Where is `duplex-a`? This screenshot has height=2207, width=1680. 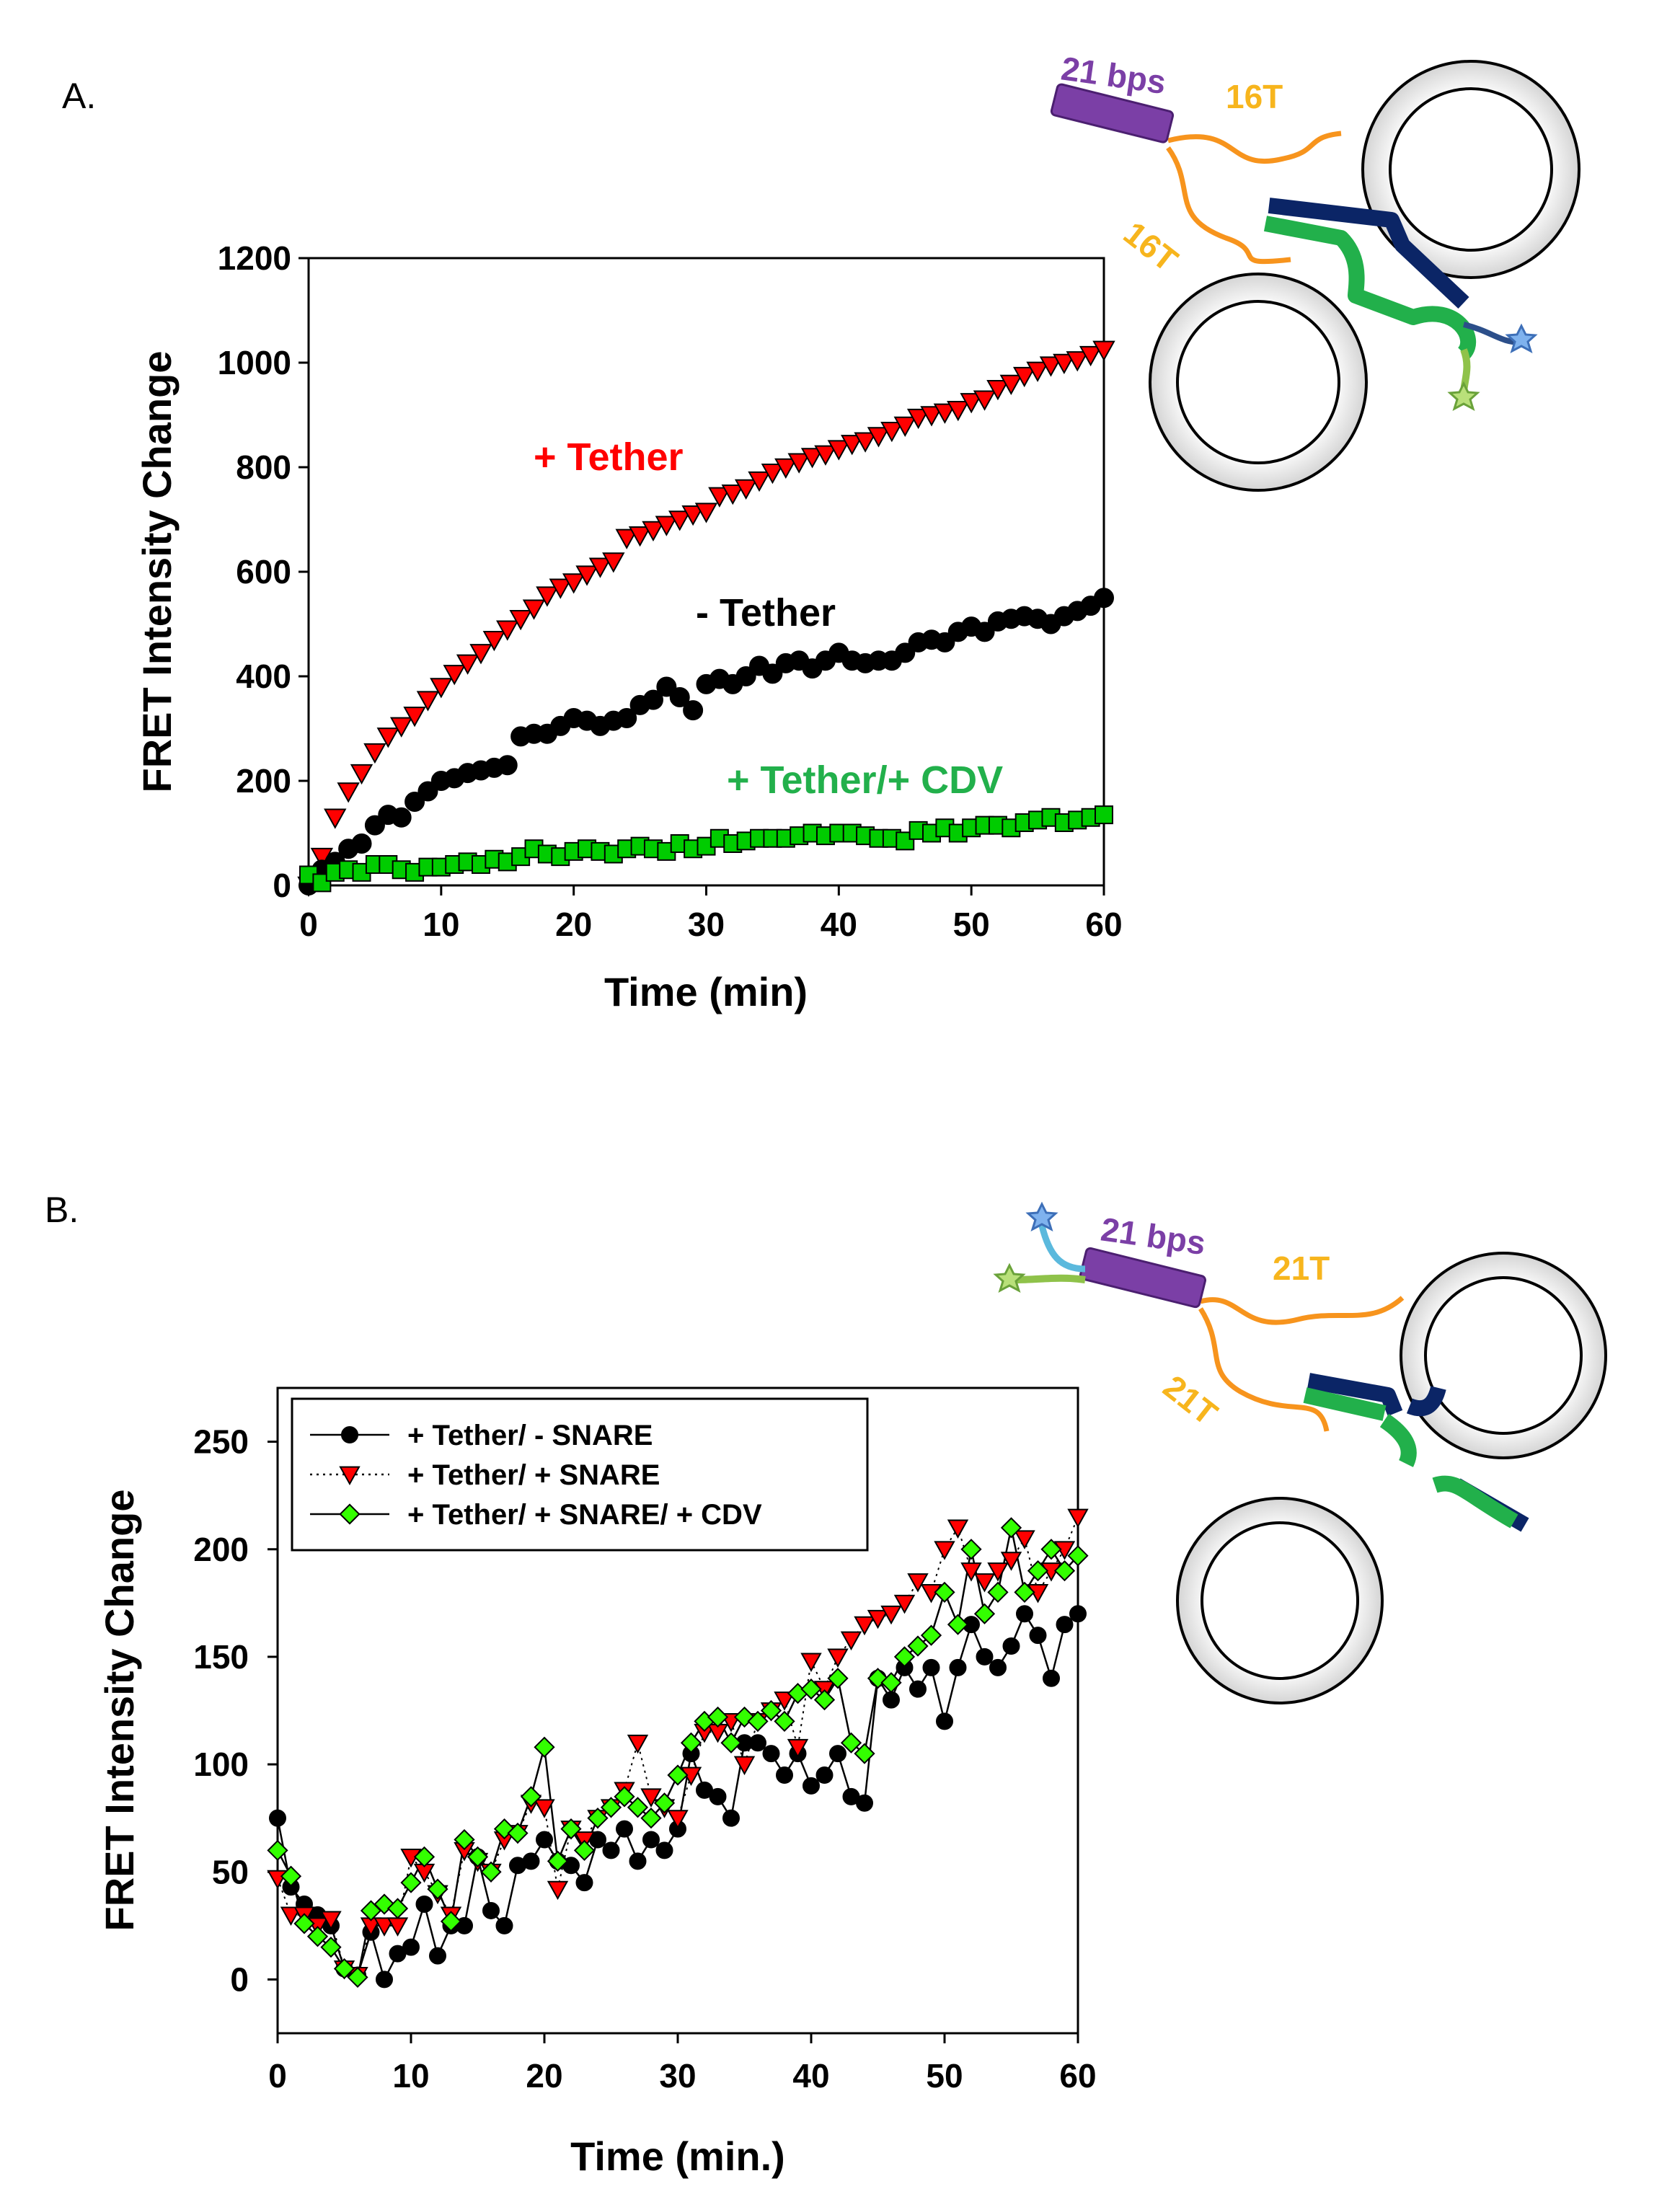
duplex-a is located at coordinates (1112, 113).